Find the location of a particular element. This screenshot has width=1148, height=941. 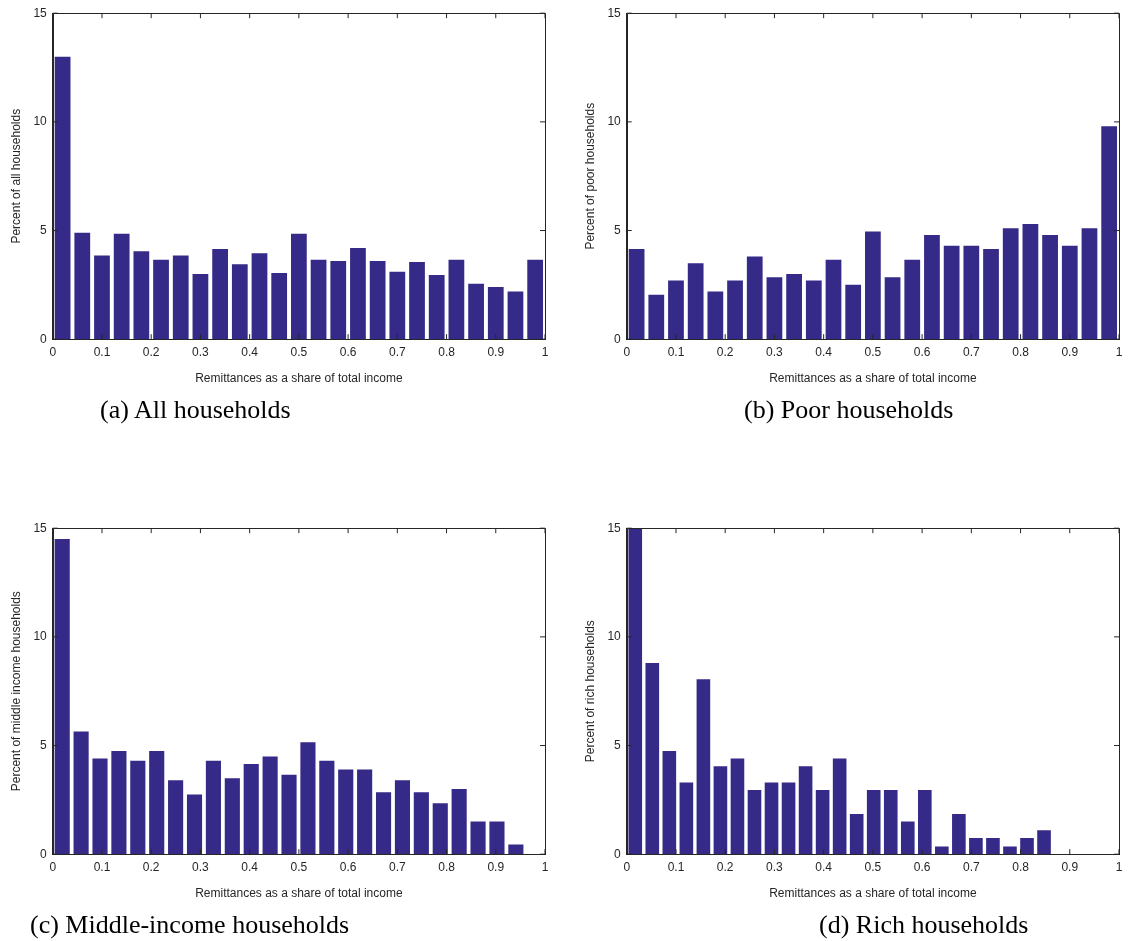

y-axis-title: Percent of rich households is located at coordinates (589, 691).